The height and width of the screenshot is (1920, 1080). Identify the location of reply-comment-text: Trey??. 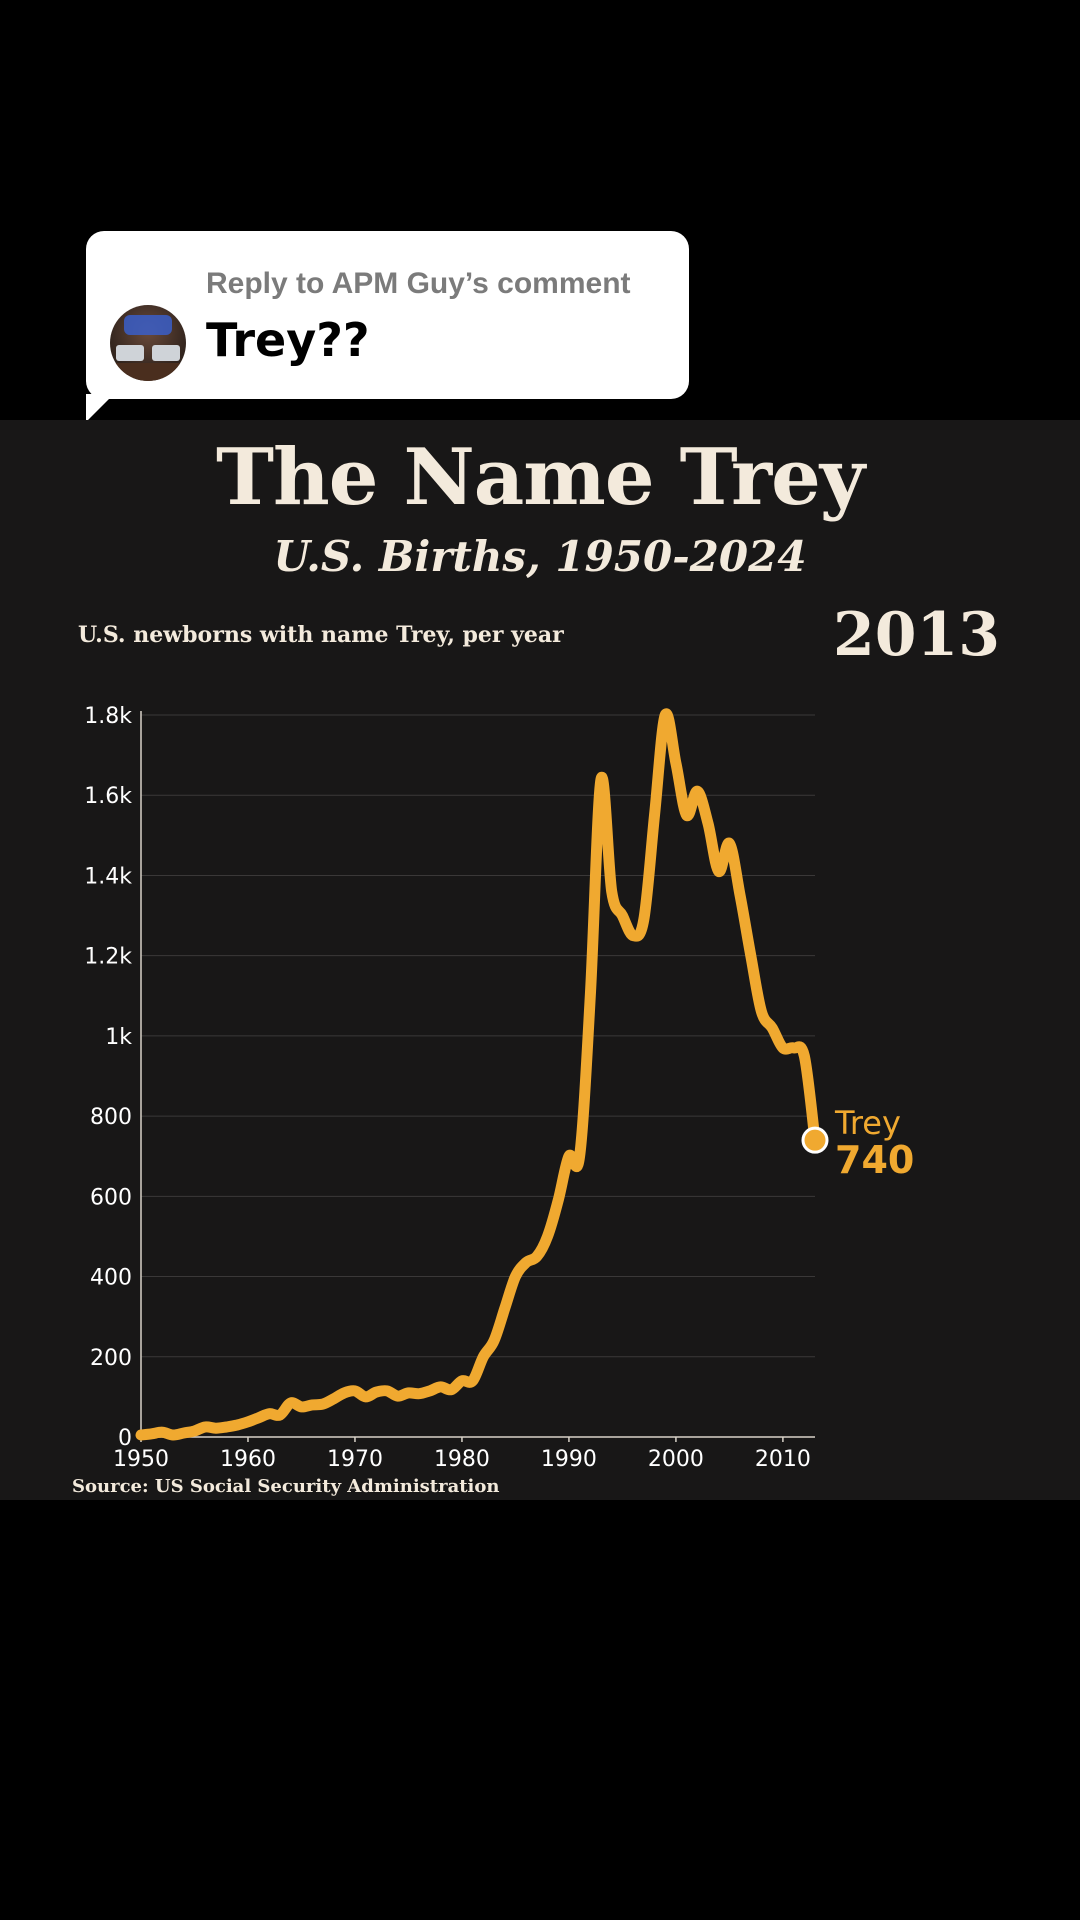
(288, 340).